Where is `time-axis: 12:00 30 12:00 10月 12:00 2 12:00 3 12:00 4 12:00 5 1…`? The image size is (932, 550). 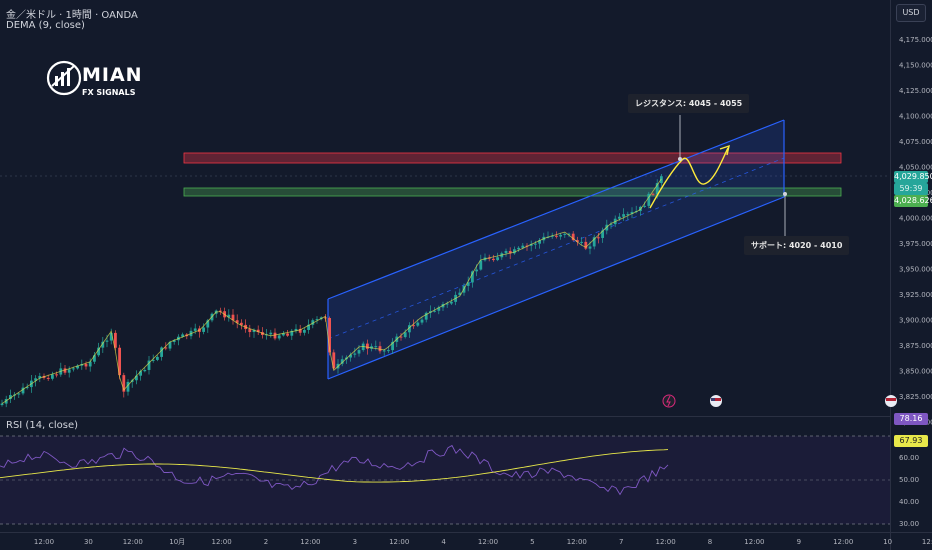 time-axis: 12:00 30 12:00 10月 12:00 2 12:00 3 12:00 4 12:00 5 1… is located at coordinates (483, 542).